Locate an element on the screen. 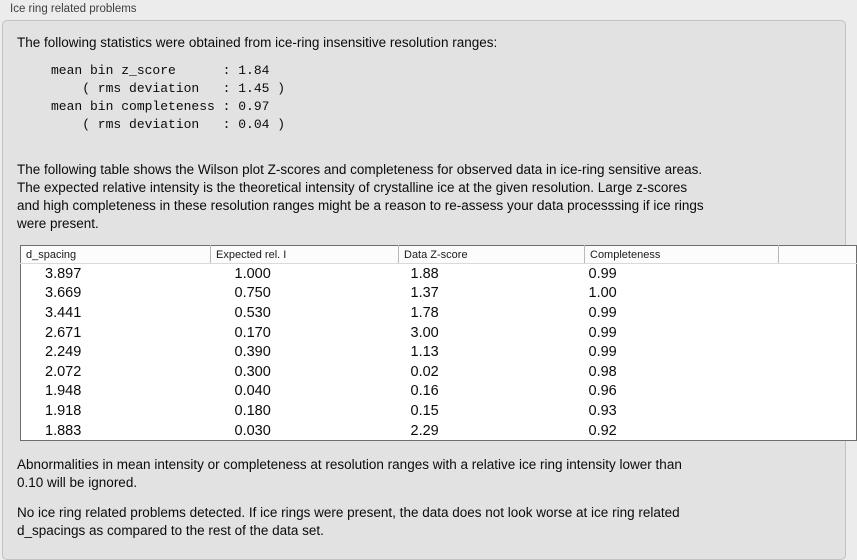 The width and height of the screenshot is (857, 560). cell-data-z-score: 3.00 is located at coordinates (424, 332).